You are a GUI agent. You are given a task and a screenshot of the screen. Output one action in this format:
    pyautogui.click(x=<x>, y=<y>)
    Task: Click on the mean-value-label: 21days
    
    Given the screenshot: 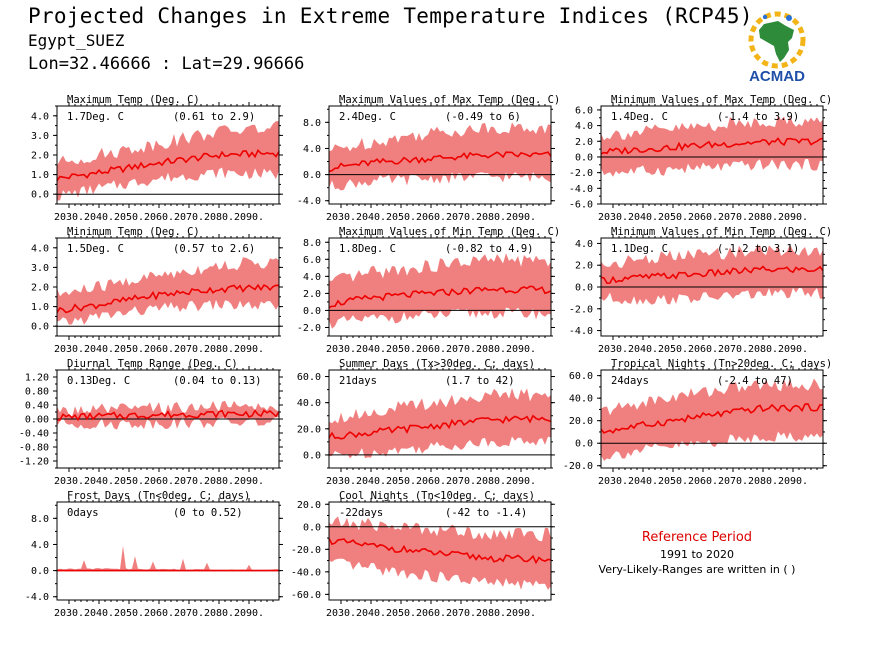 What is the action you would take?
    pyautogui.click(x=358, y=381)
    